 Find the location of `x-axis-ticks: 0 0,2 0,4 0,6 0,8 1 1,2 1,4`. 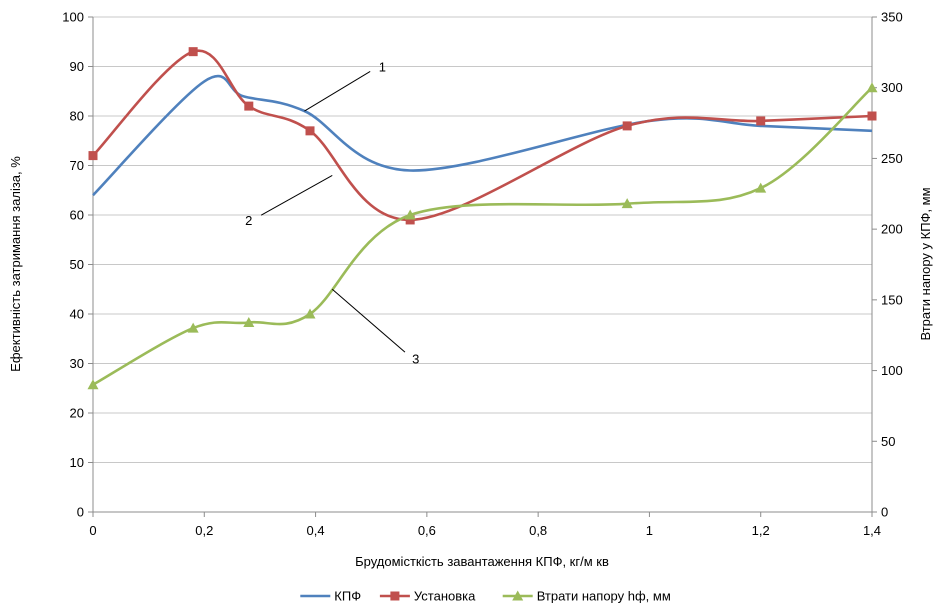

x-axis-ticks: 0 0,2 0,4 0,6 0,8 1 1,2 1,4 is located at coordinates (485, 530).